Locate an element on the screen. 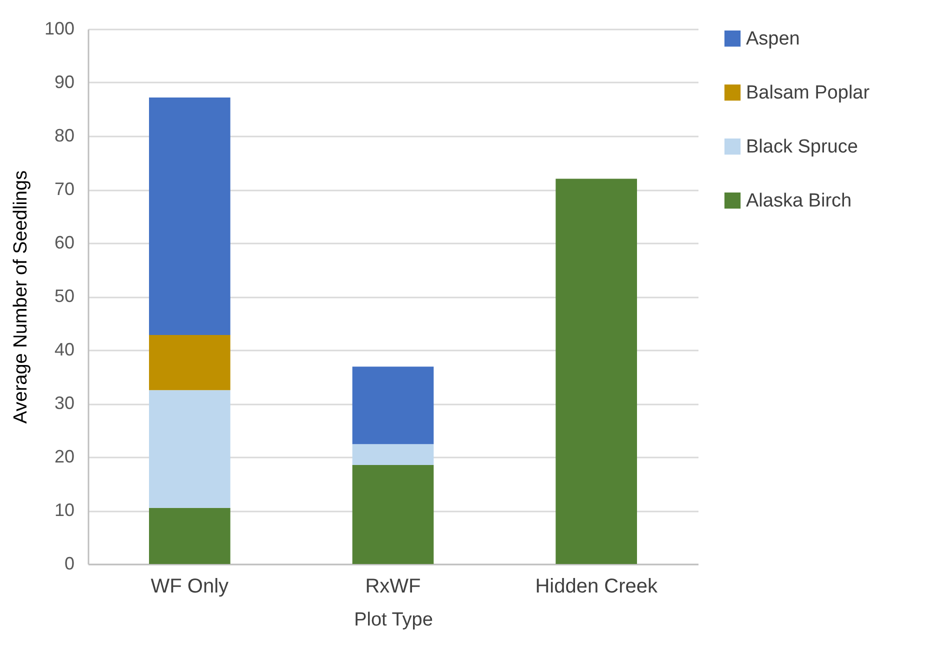  y-tick-label: 90 is located at coordinates (64, 82).